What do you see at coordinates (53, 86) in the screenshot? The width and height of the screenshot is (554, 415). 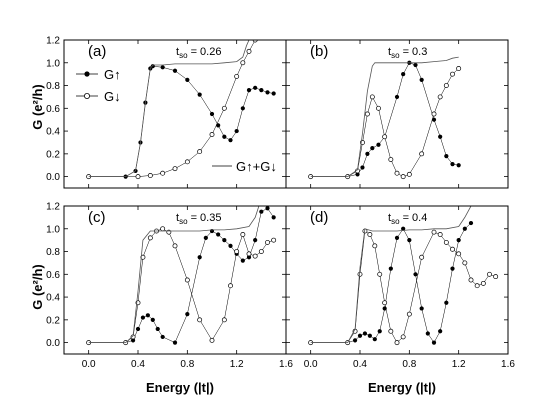 I see `y-tick-label: 0.8` at bounding box center [53, 86].